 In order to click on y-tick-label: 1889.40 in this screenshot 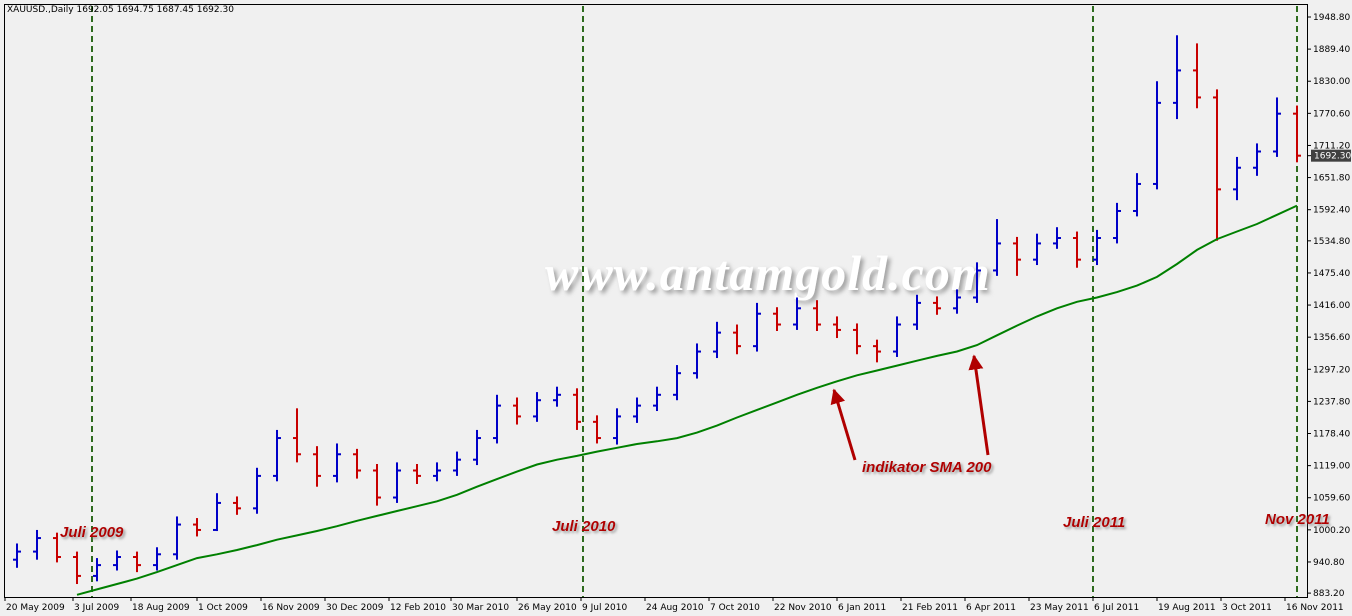, I will do `click(1331, 50)`.